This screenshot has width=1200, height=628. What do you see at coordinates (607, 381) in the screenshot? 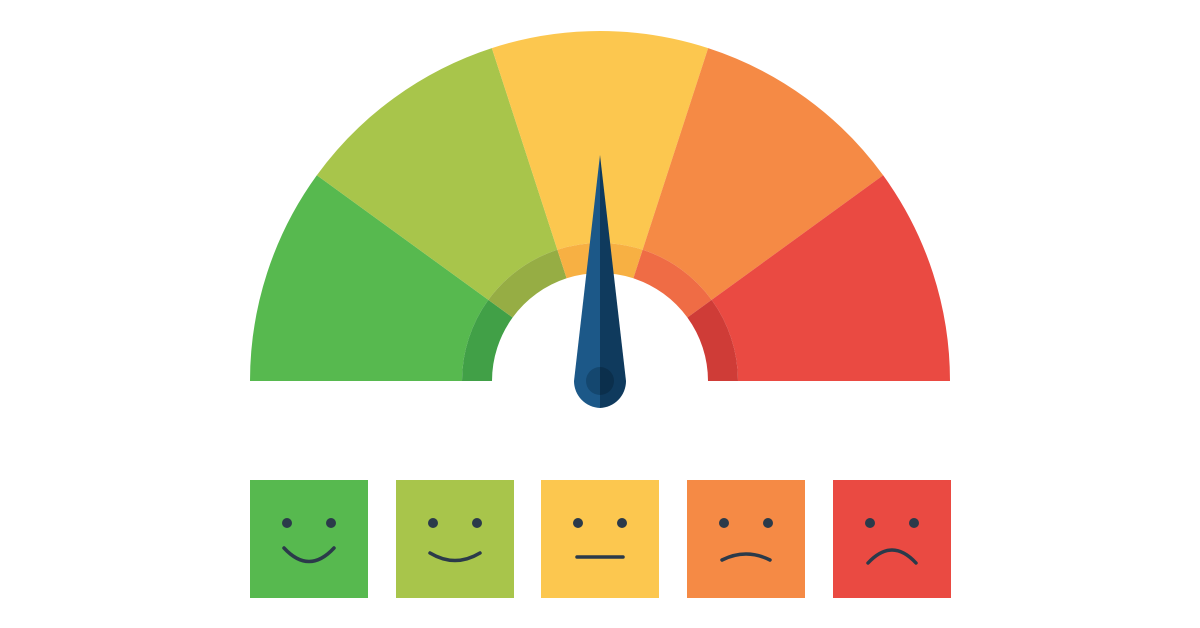
I see `needle-hub-right` at bounding box center [607, 381].